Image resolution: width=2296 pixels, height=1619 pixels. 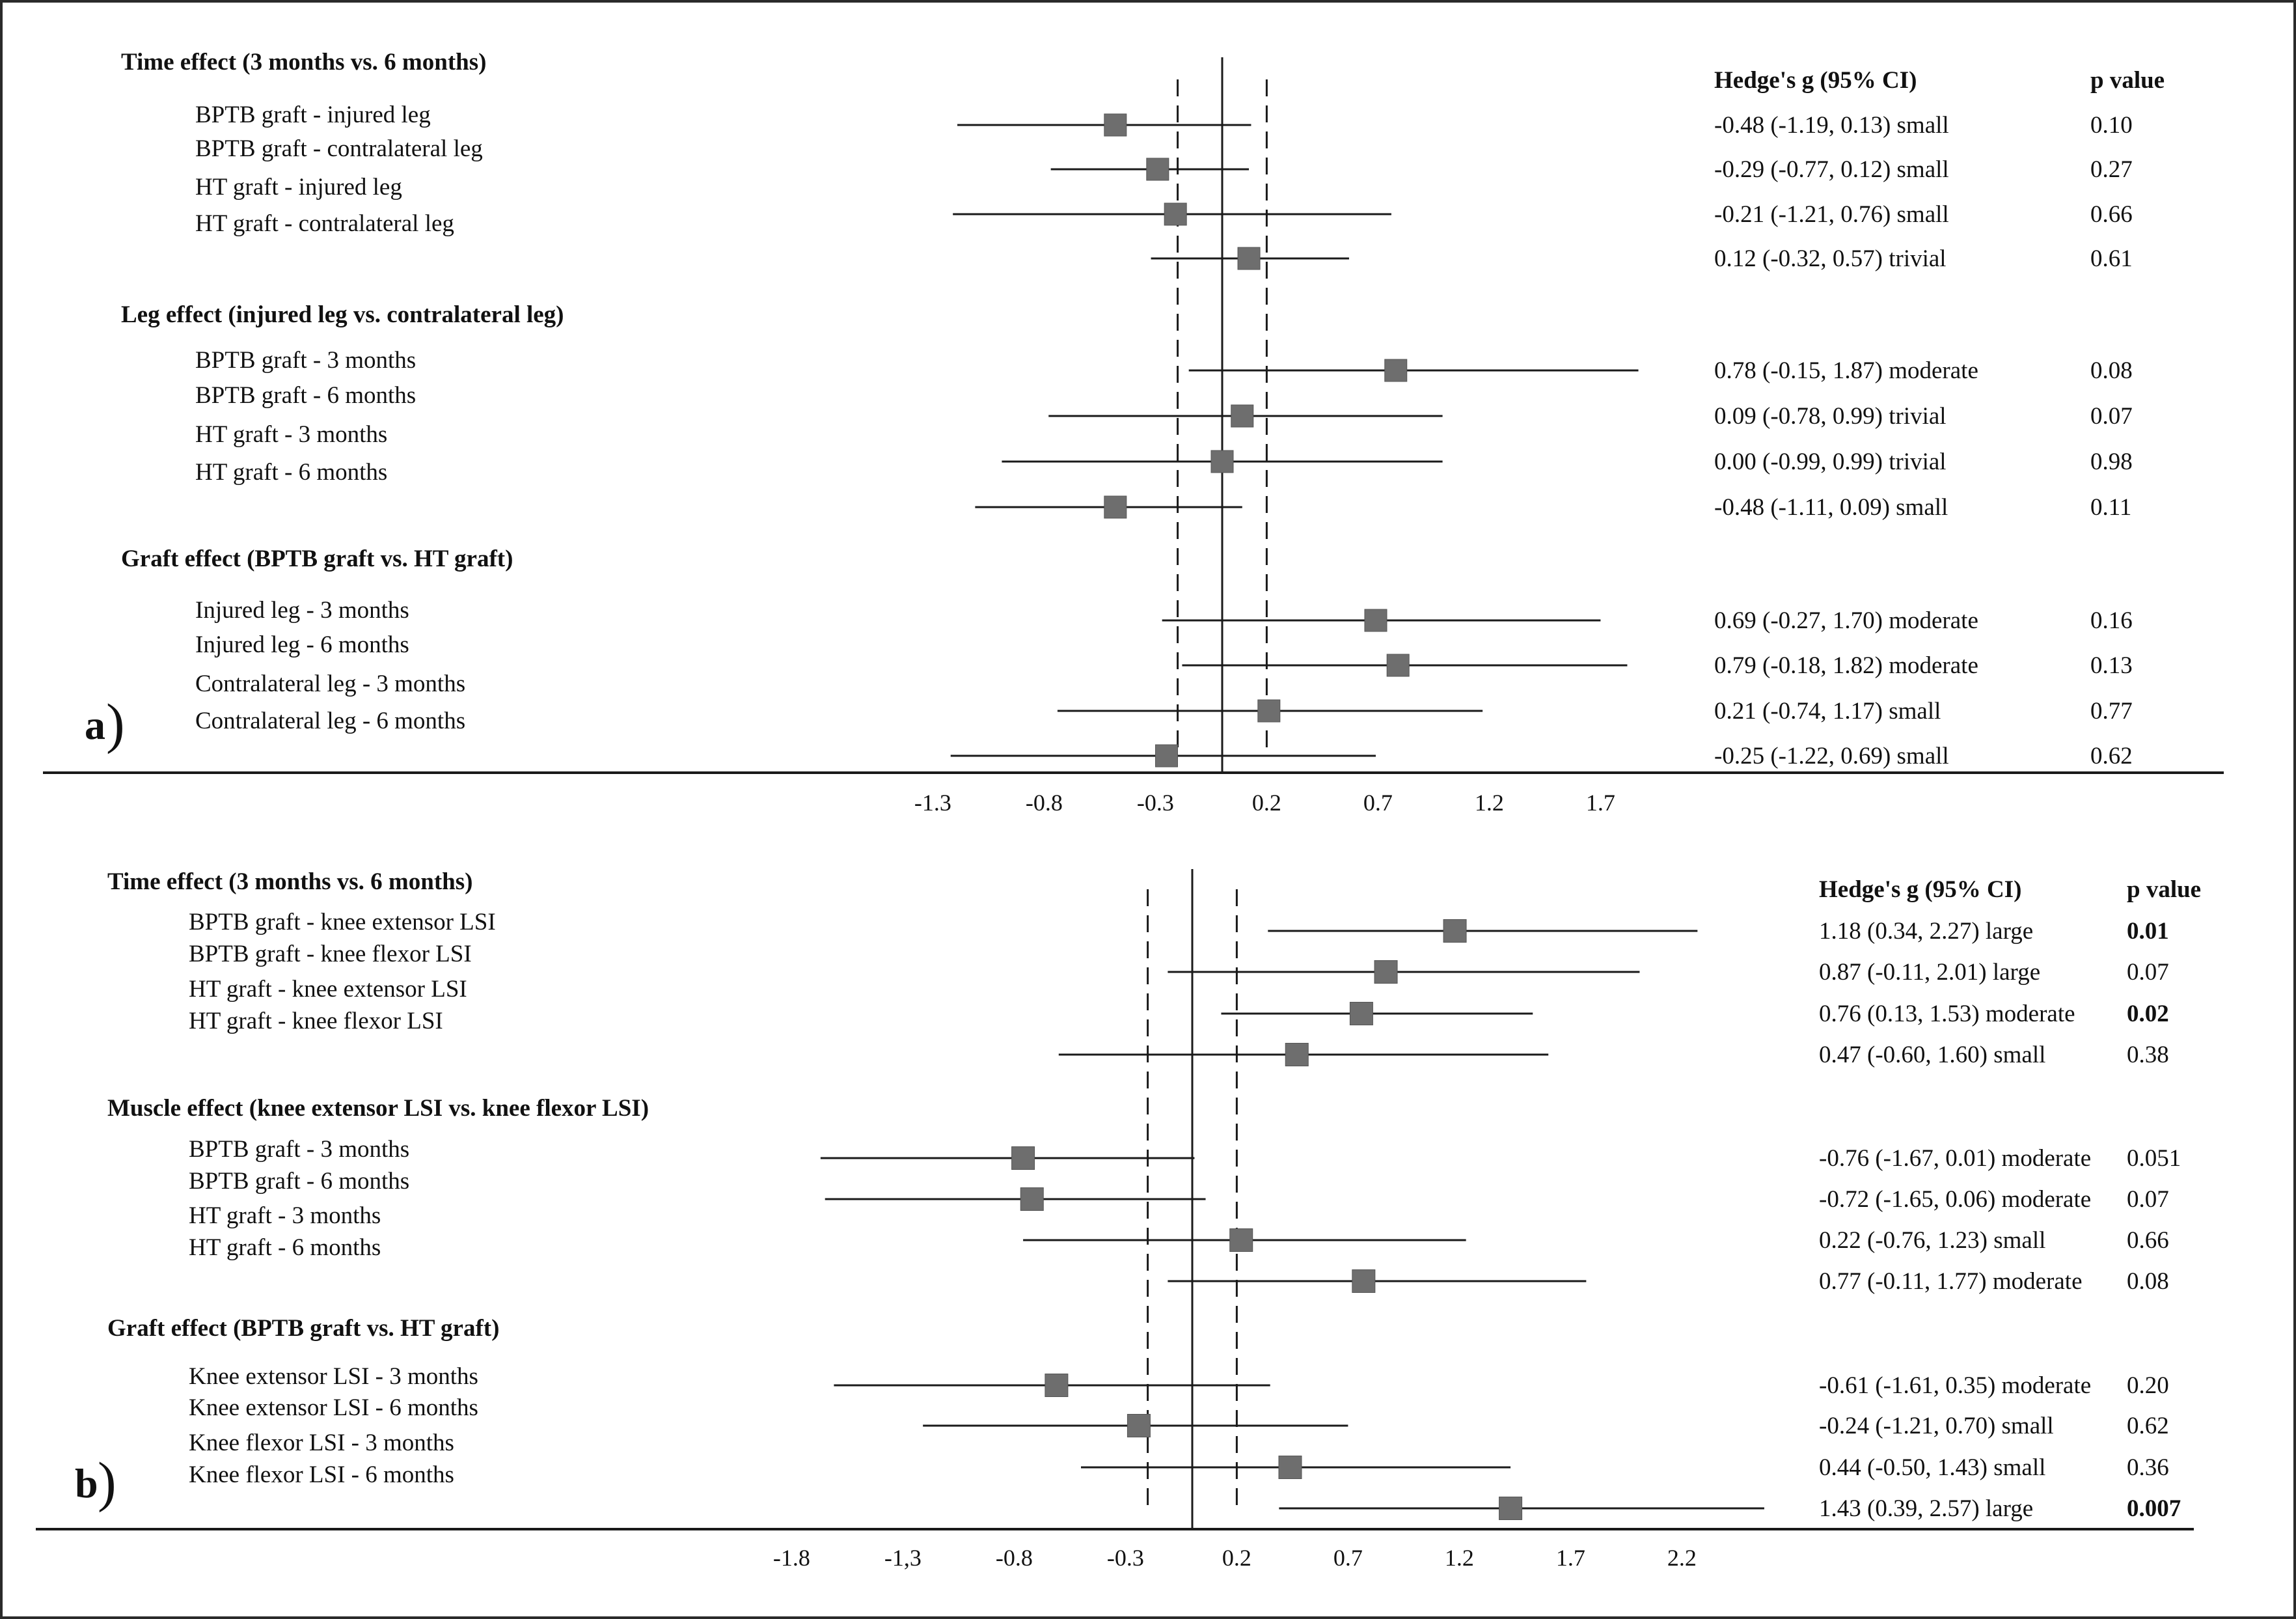 What do you see at coordinates (1955, 1199) in the screenshot?
I see `effect-size-value: -0.72 (-1.65, 0.06) moderate` at bounding box center [1955, 1199].